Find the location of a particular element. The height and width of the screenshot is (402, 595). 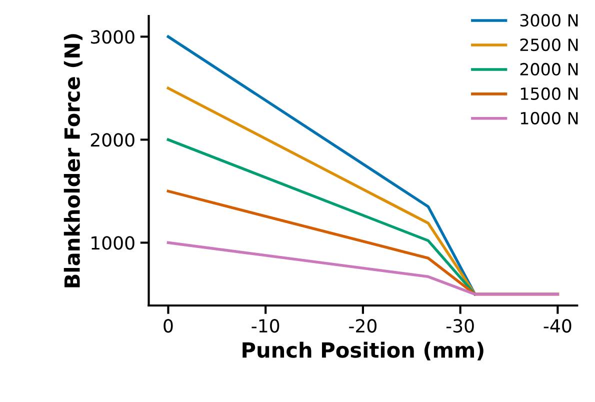

x-tick-label: 0 is located at coordinates (168, 326).